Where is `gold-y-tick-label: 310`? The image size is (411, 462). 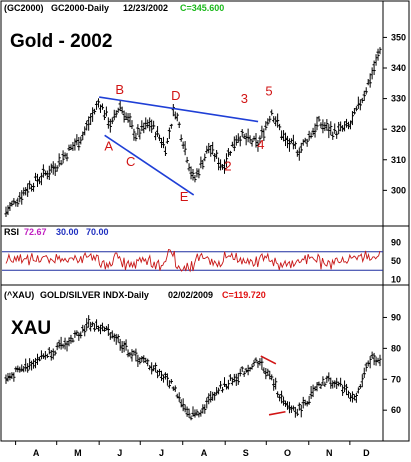
gold-y-tick-label: 310 is located at coordinates (398, 160).